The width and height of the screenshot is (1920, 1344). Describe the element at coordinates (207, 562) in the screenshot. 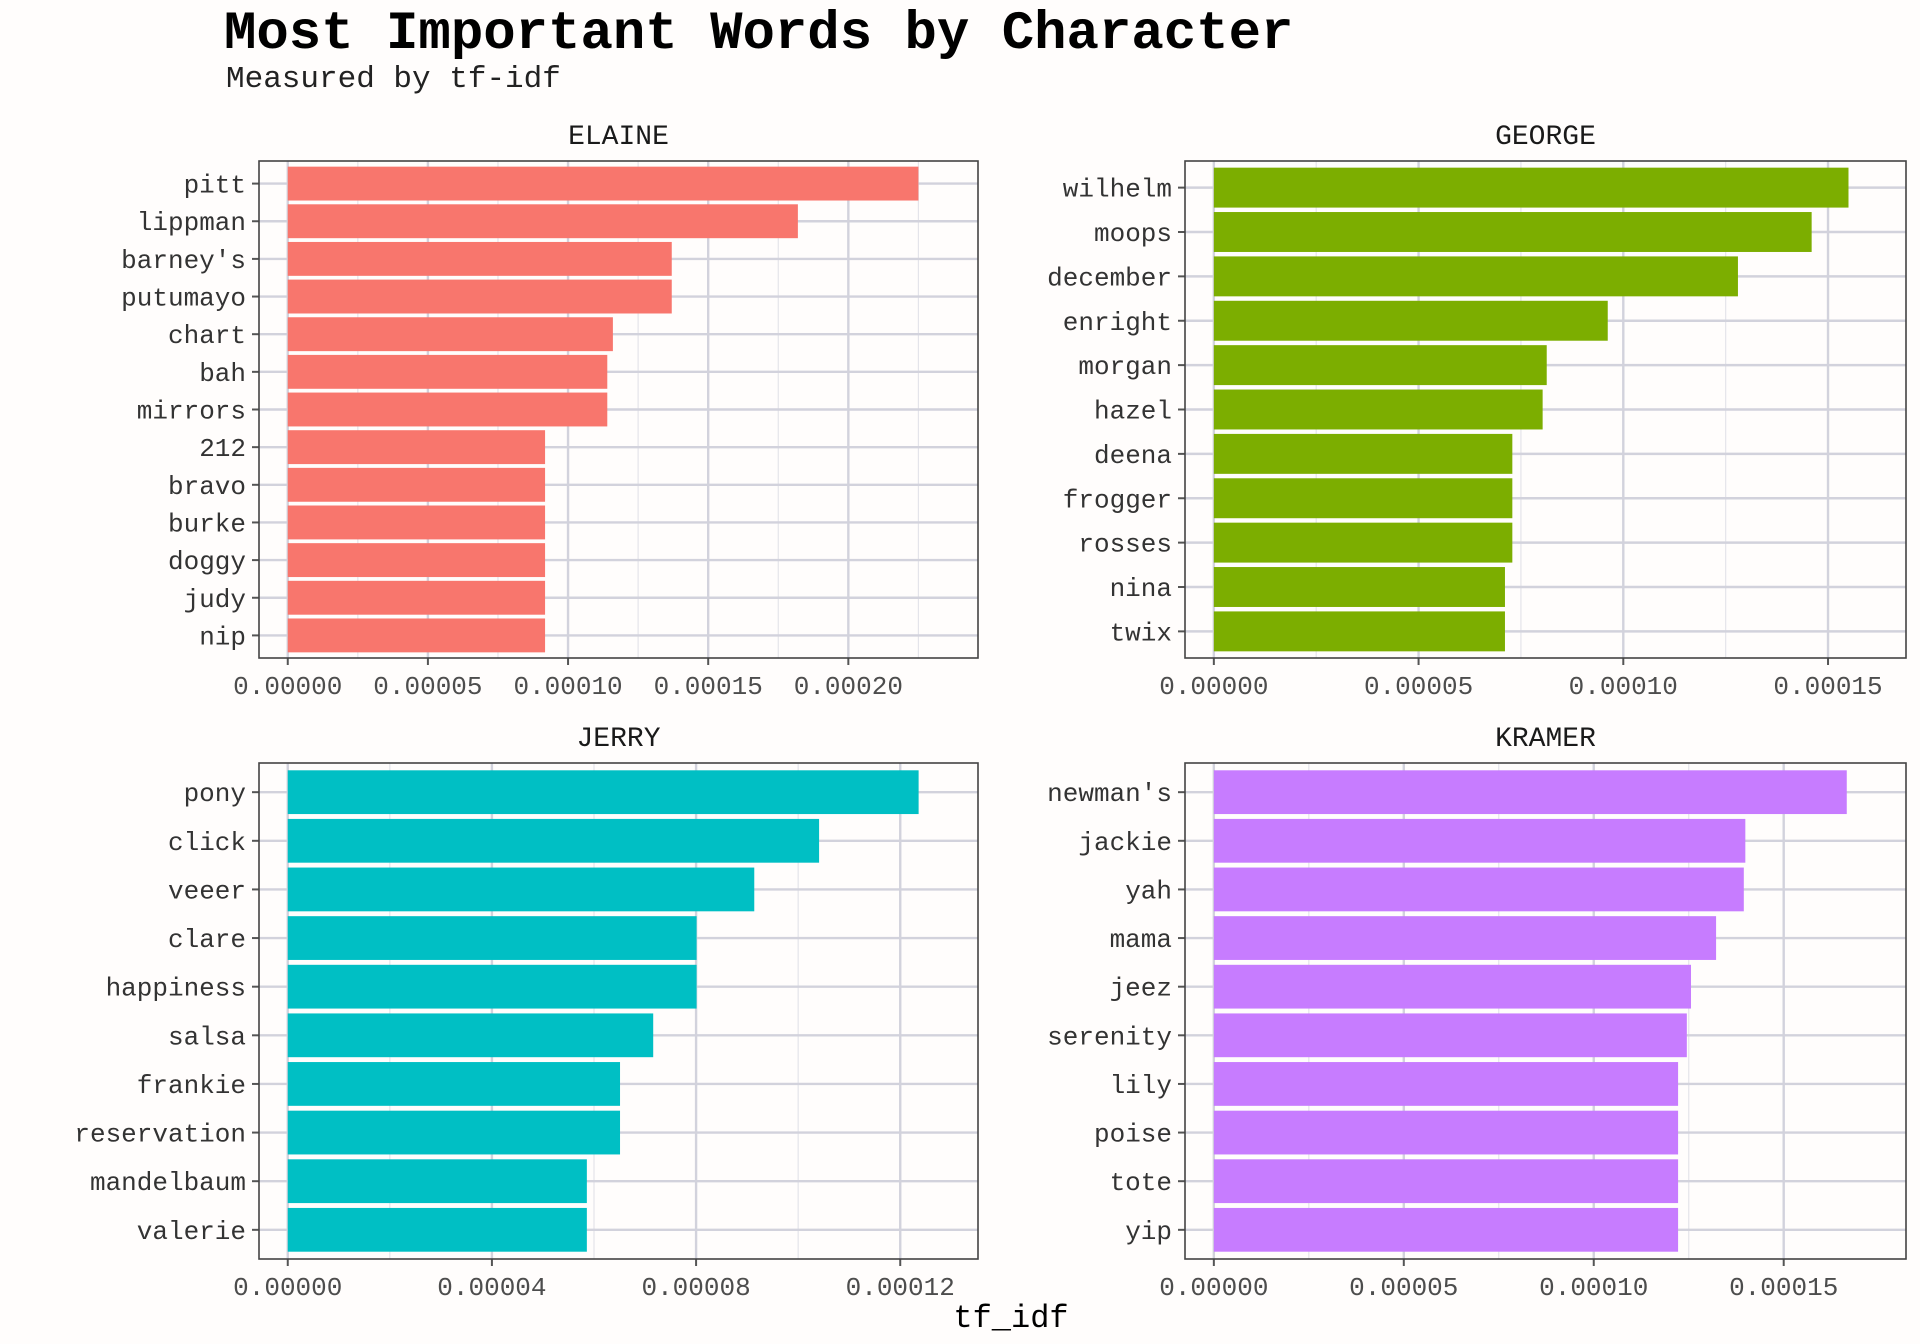

I see `y-category-label: doggy` at that location.